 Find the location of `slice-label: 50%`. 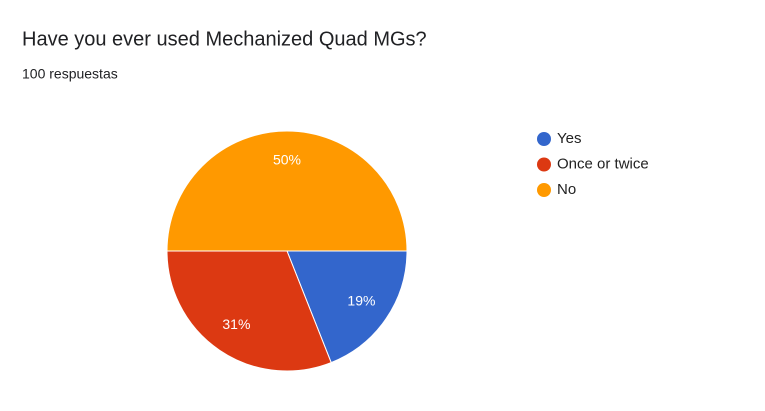

slice-label: 50% is located at coordinates (287, 160).